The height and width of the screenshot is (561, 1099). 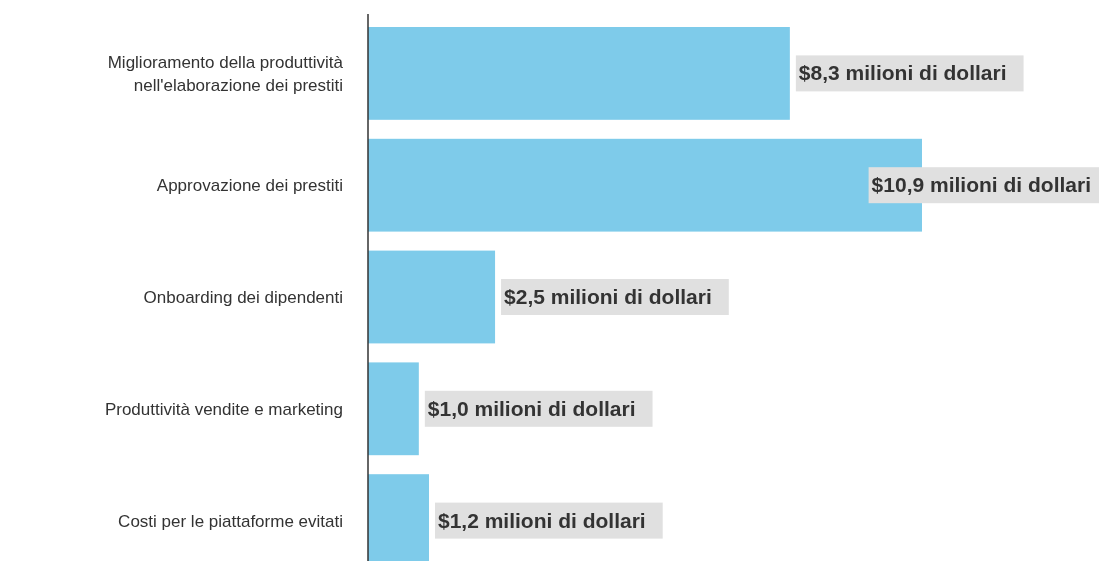 What do you see at coordinates (541, 520) in the screenshot?
I see `data-label: $1,2 milioni di dollari` at bounding box center [541, 520].